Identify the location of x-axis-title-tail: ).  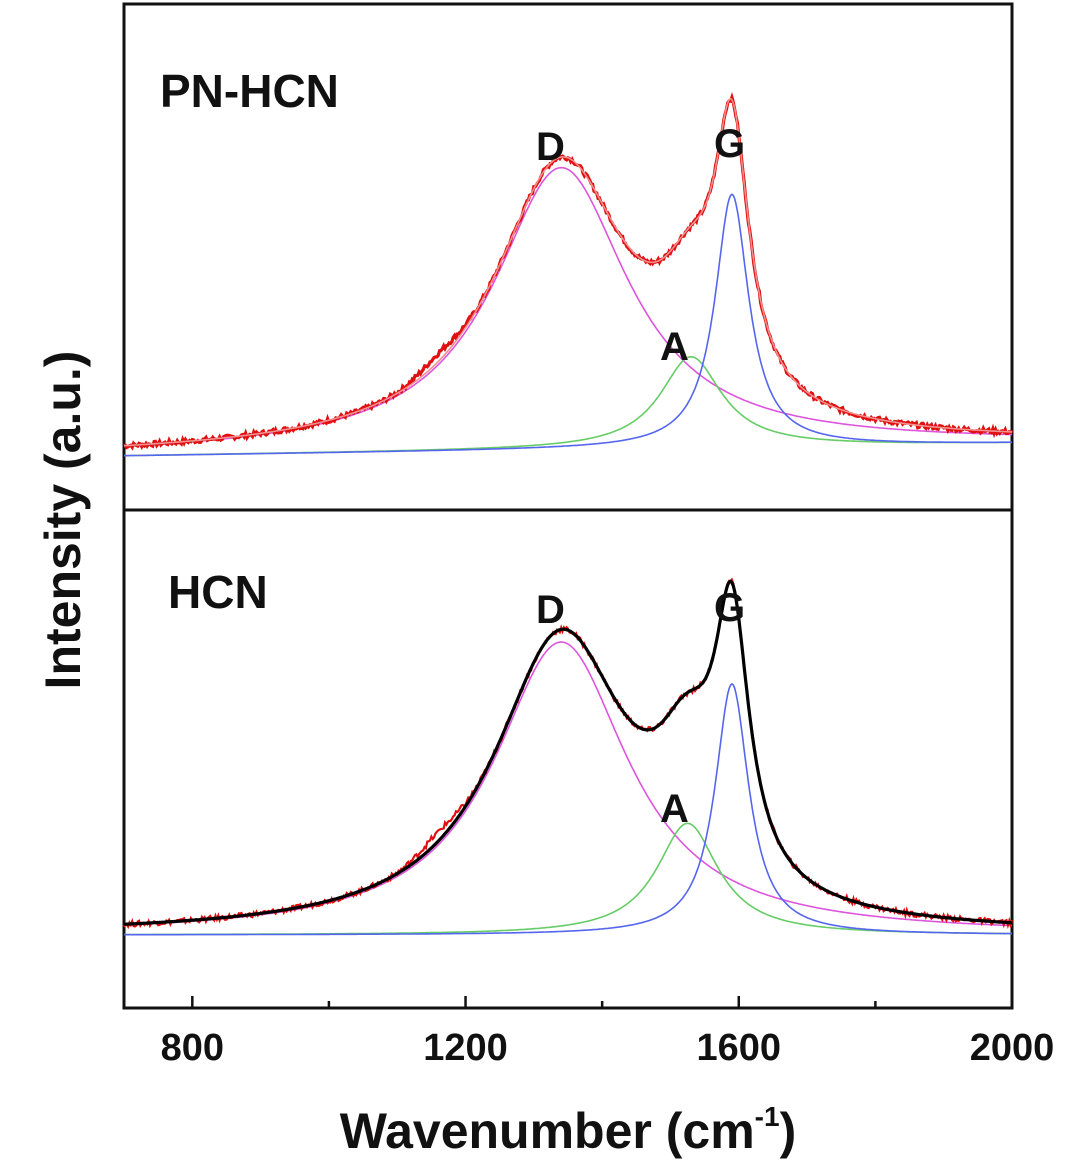
(788, 1131).